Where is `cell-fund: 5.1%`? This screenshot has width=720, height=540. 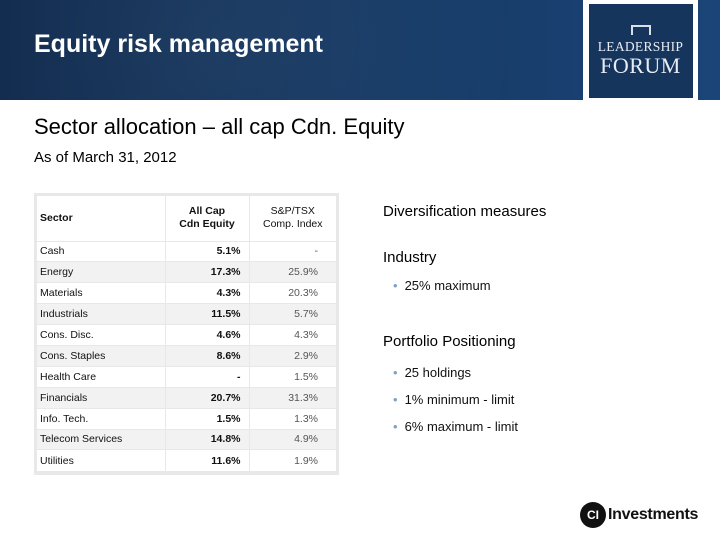
cell-fund: 5.1% is located at coordinates (206, 251).